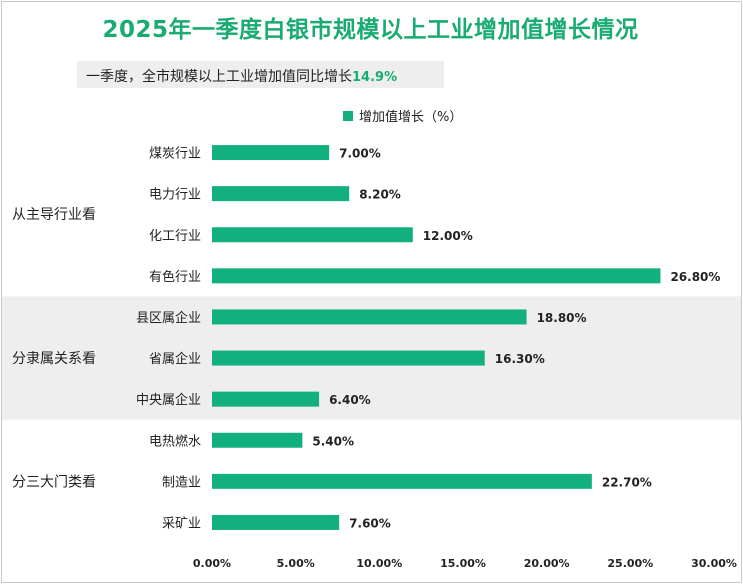  What do you see at coordinates (175, 277) in the screenshot?
I see `category-label: 有色行业` at bounding box center [175, 277].